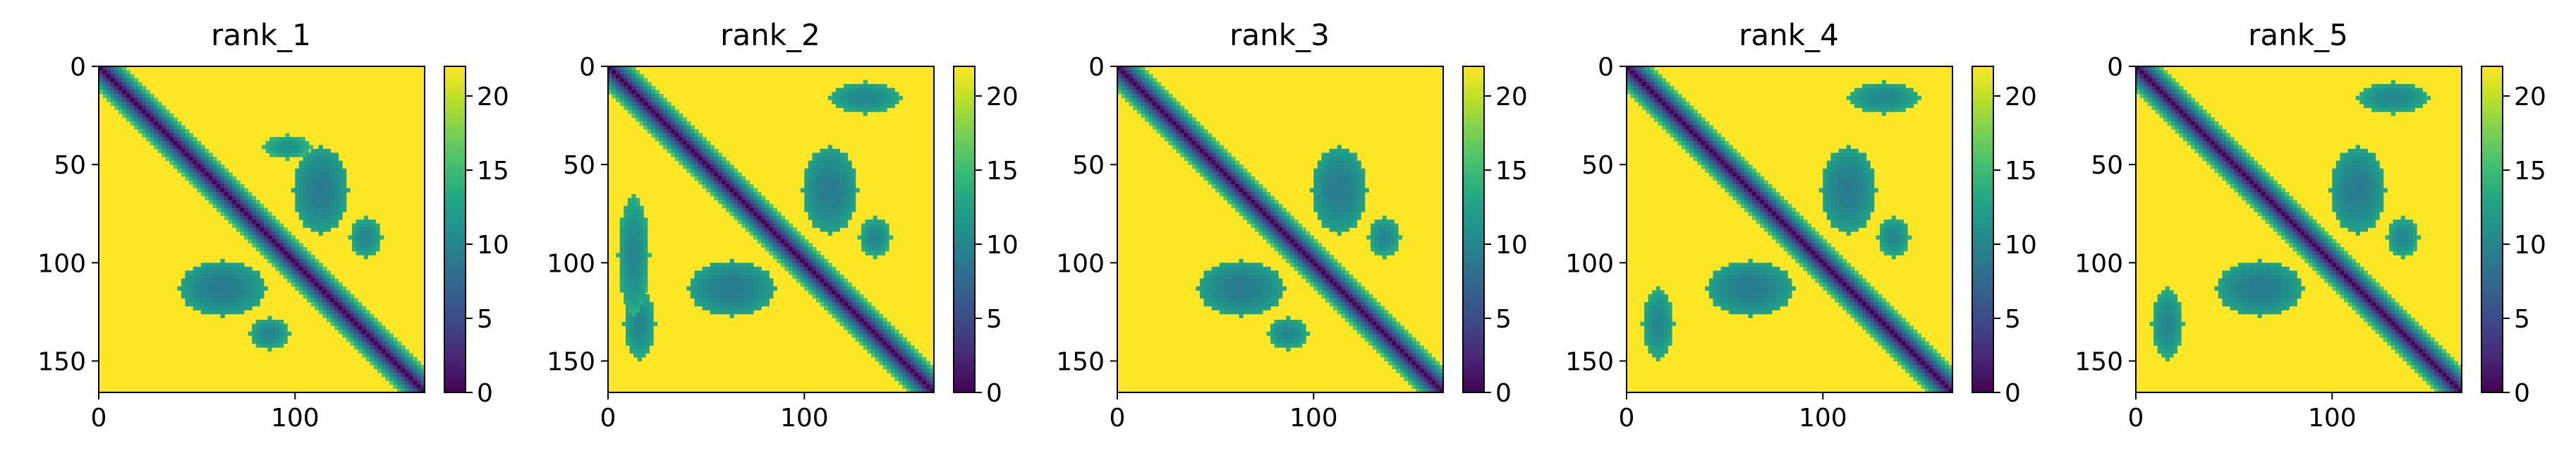  What do you see at coordinates (770, 35) in the screenshot?
I see `panel-title: rank_2` at bounding box center [770, 35].